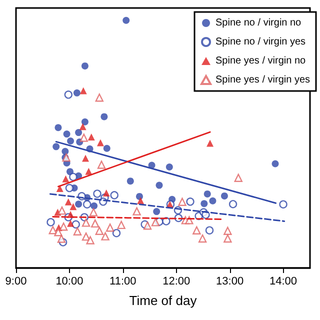  I want to click on x-axis-title: Time of day, so click(163, 300).